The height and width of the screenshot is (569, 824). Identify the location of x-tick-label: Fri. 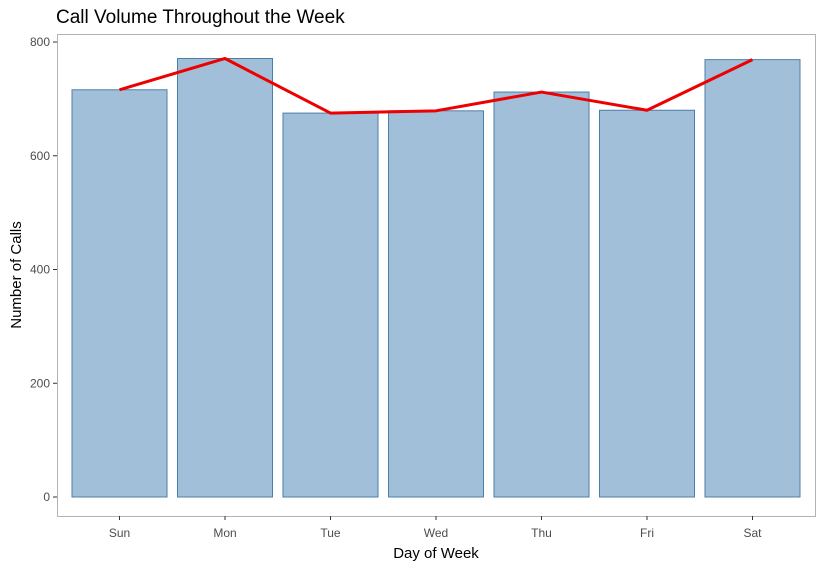
(647, 533).